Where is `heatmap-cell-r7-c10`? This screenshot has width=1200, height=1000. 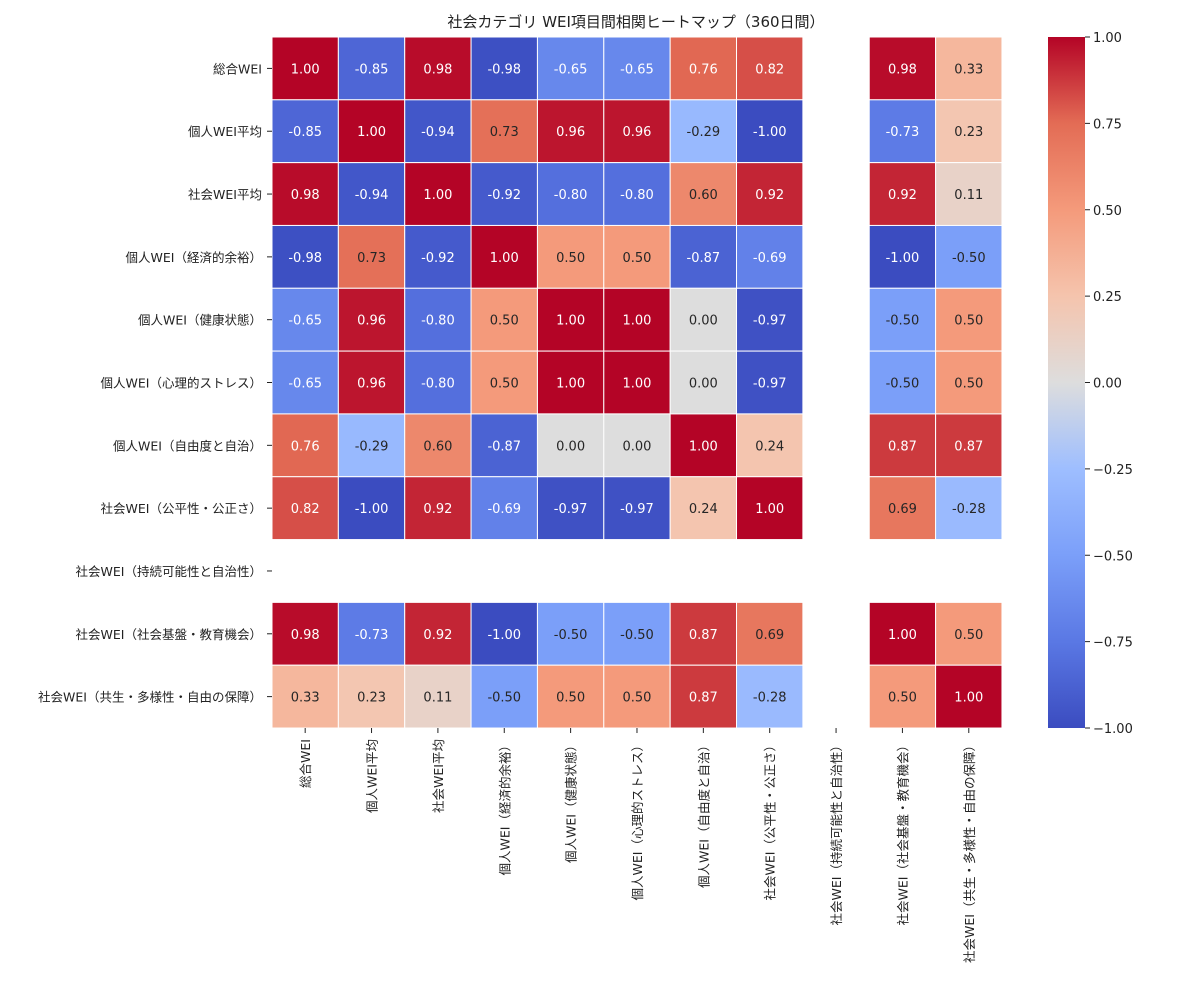 heatmap-cell-r7-c10 is located at coordinates (969, 508).